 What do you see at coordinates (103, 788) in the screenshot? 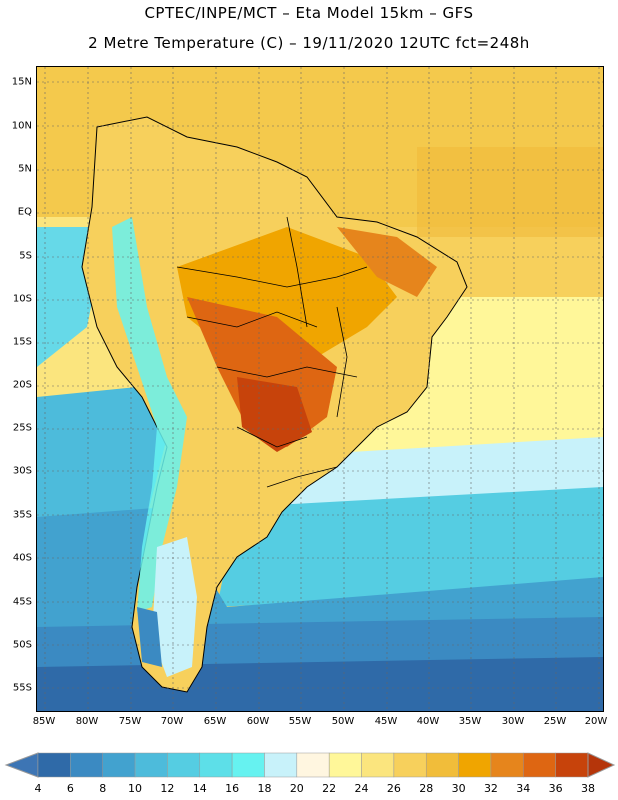
I see `colorbar-tick-label: 8` at bounding box center [103, 788].